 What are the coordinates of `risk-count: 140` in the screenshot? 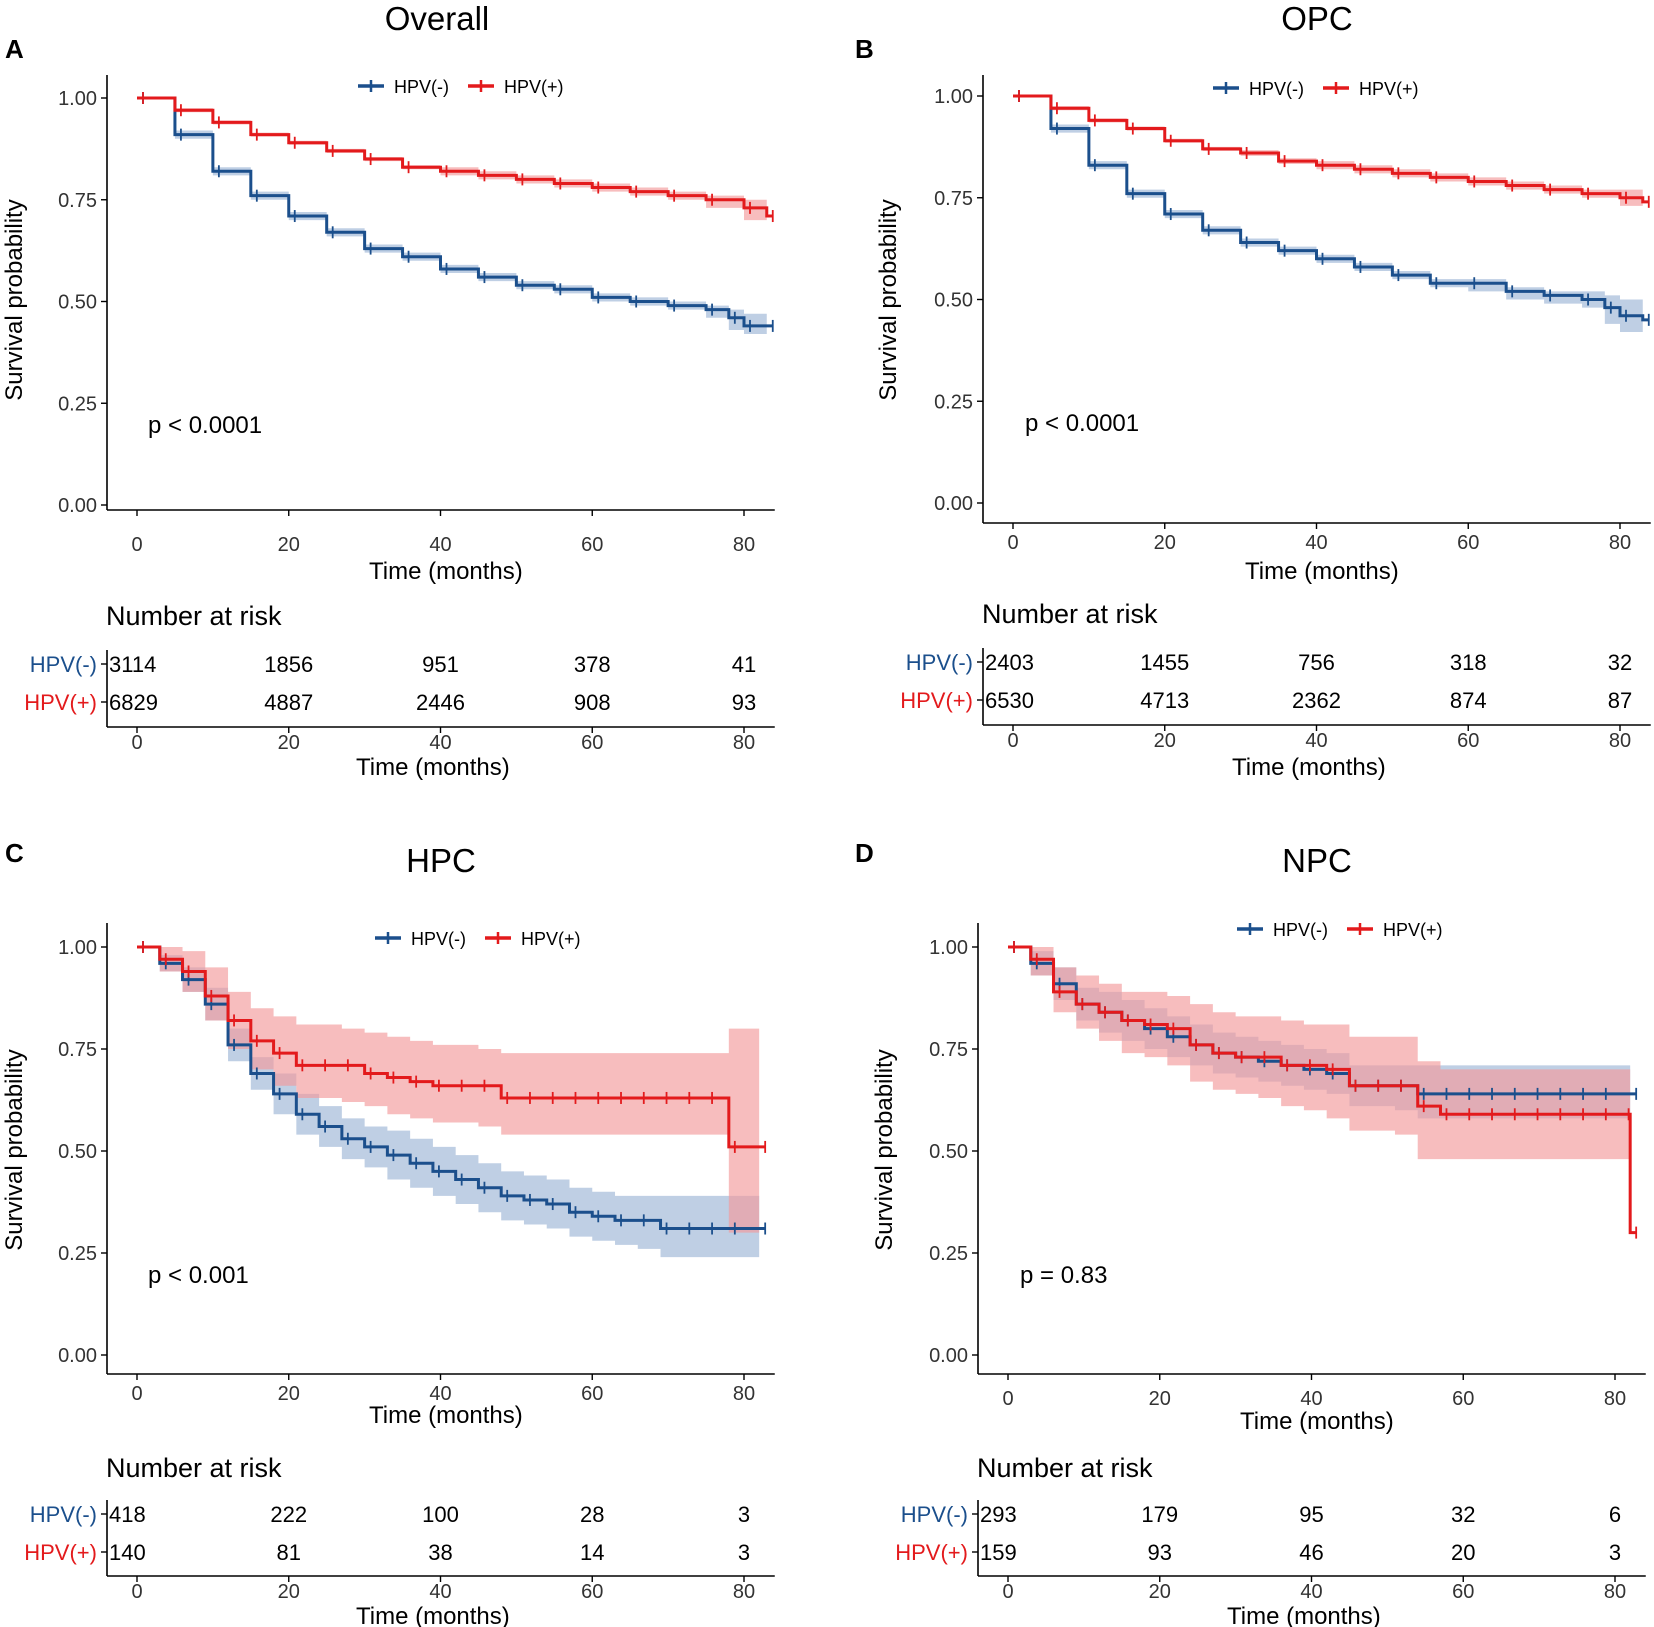 It's located at (127, 1552).